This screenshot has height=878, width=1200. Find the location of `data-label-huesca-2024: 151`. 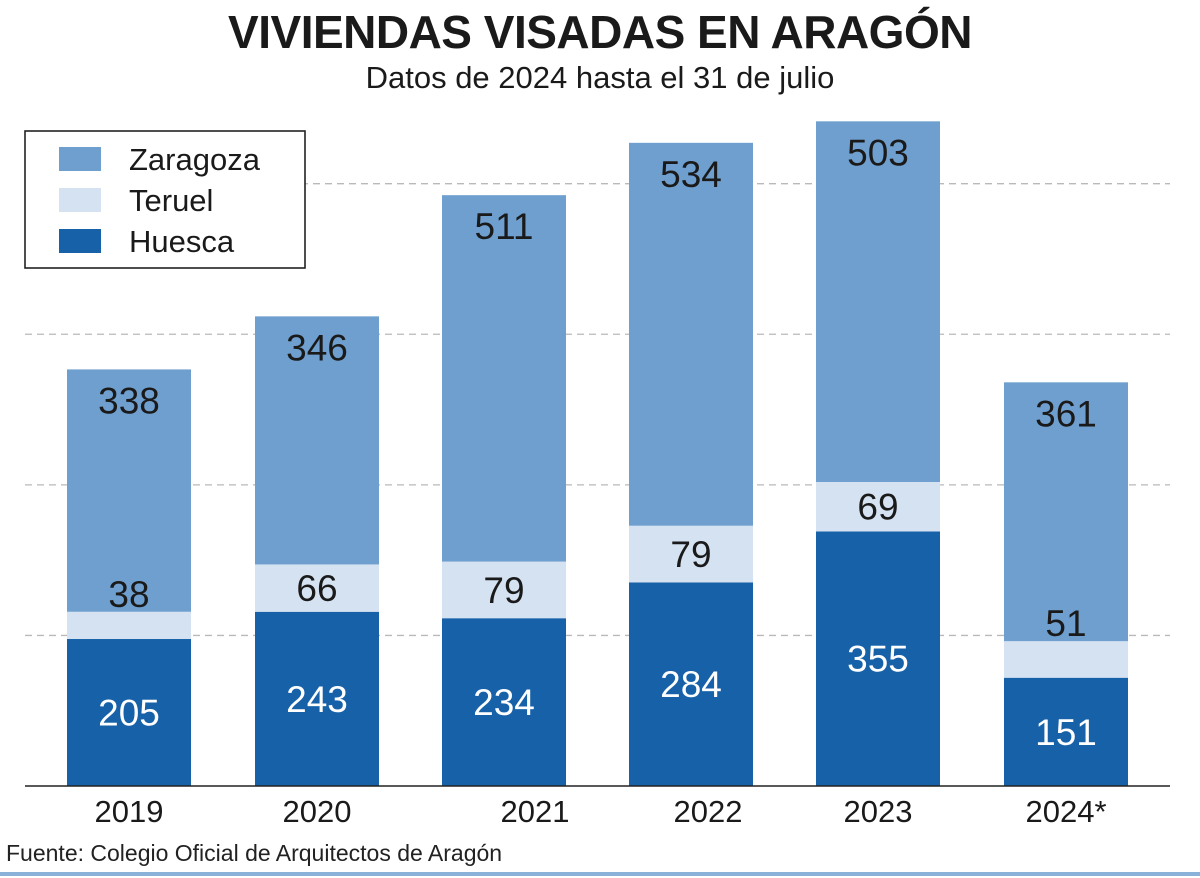

data-label-huesca-2024: 151 is located at coordinates (1066, 732).